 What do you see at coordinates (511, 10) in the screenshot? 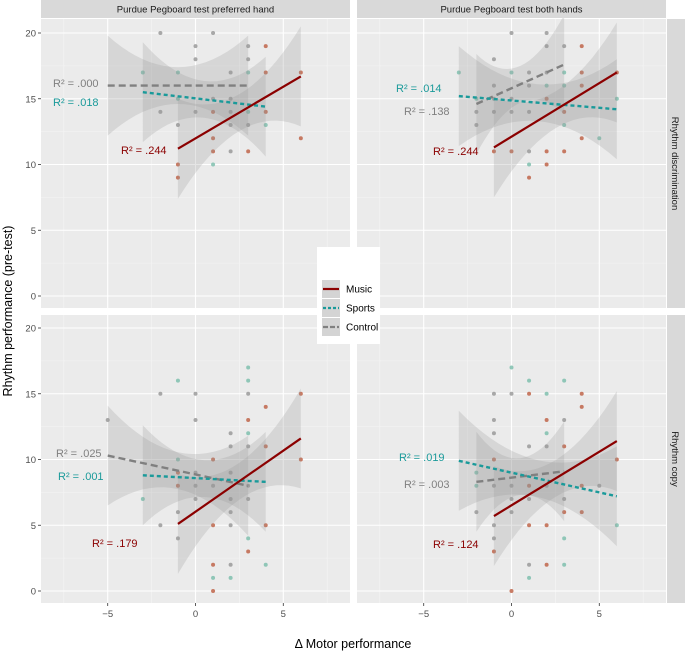
I see `strip-col-2-label: Purdue Pegboard test both hands` at bounding box center [511, 10].